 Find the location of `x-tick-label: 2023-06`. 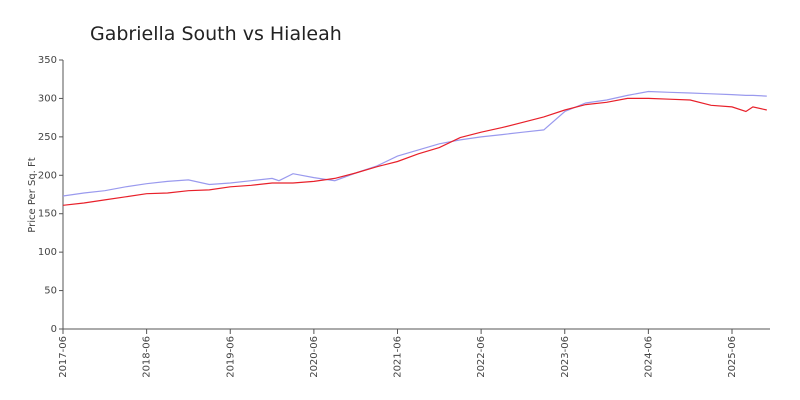

x-tick-label: 2023-06 is located at coordinates (565, 357).